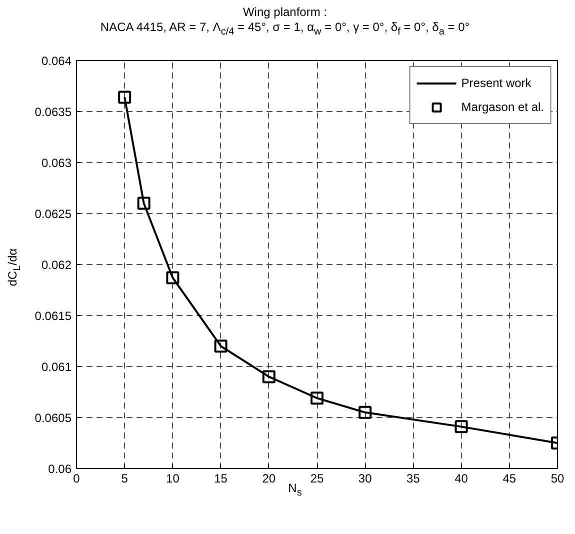 The image size is (575, 534). Describe the element at coordinates (295, 489) in the screenshot. I see `x-axis-title: N$_{s}$` at that location.